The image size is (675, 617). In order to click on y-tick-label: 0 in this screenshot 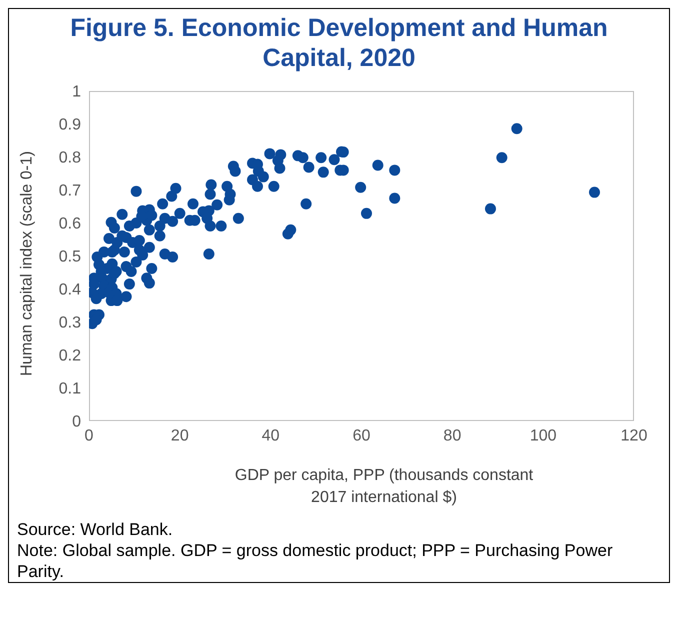, I will do `click(77, 422)`.